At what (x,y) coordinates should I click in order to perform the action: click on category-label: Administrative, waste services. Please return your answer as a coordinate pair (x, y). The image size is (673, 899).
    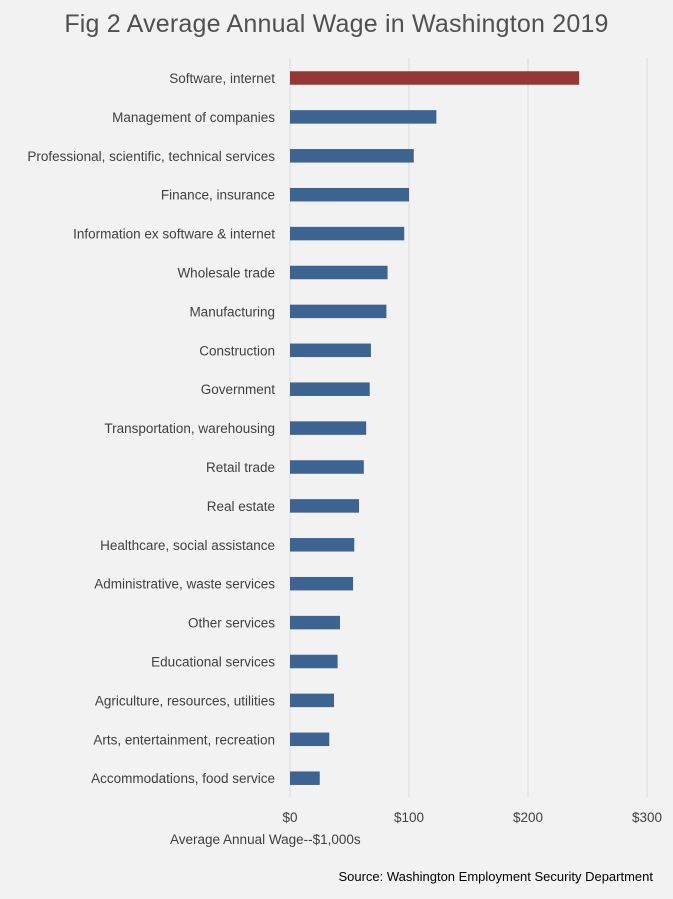
    Looking at the image, I should click on (184, 584).